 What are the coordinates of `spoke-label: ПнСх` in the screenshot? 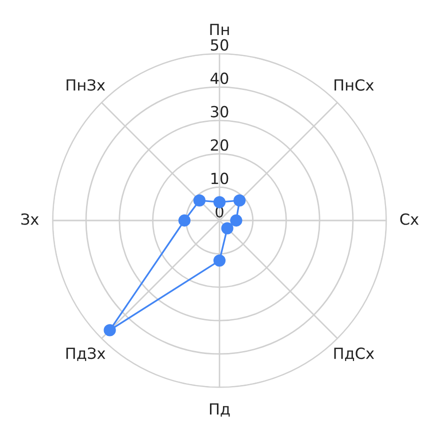 It's located at (354, 85).